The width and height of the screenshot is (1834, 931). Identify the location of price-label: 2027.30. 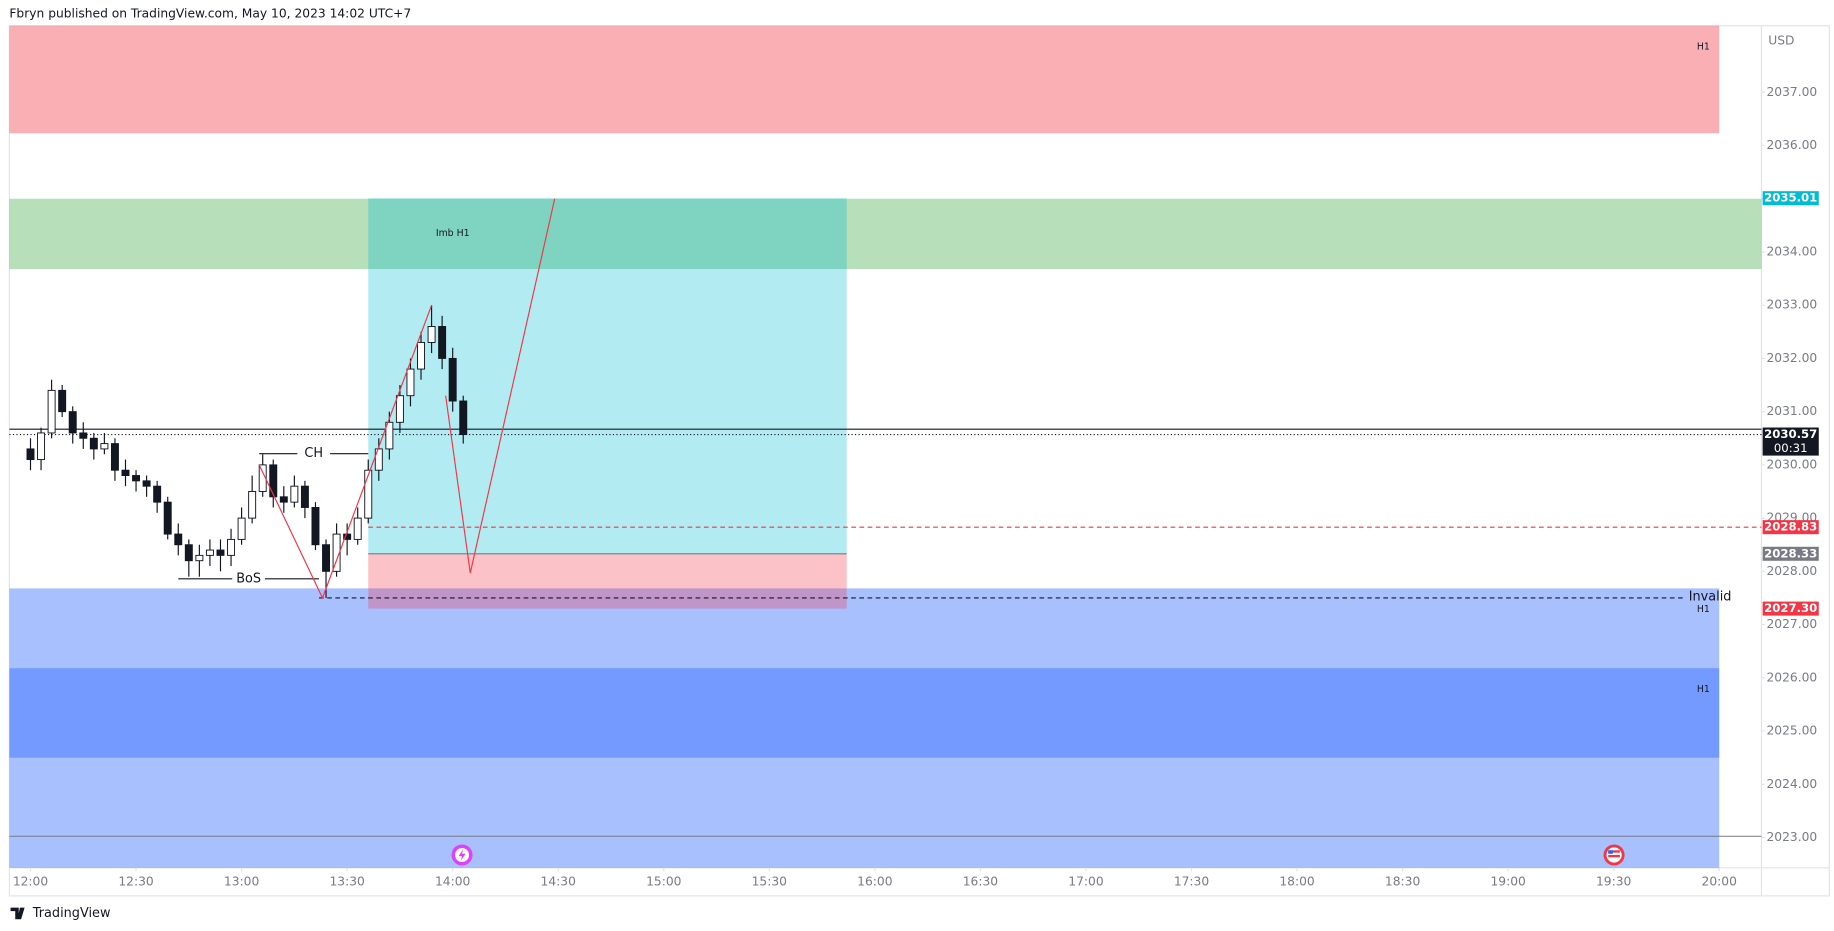
(1790, 608).